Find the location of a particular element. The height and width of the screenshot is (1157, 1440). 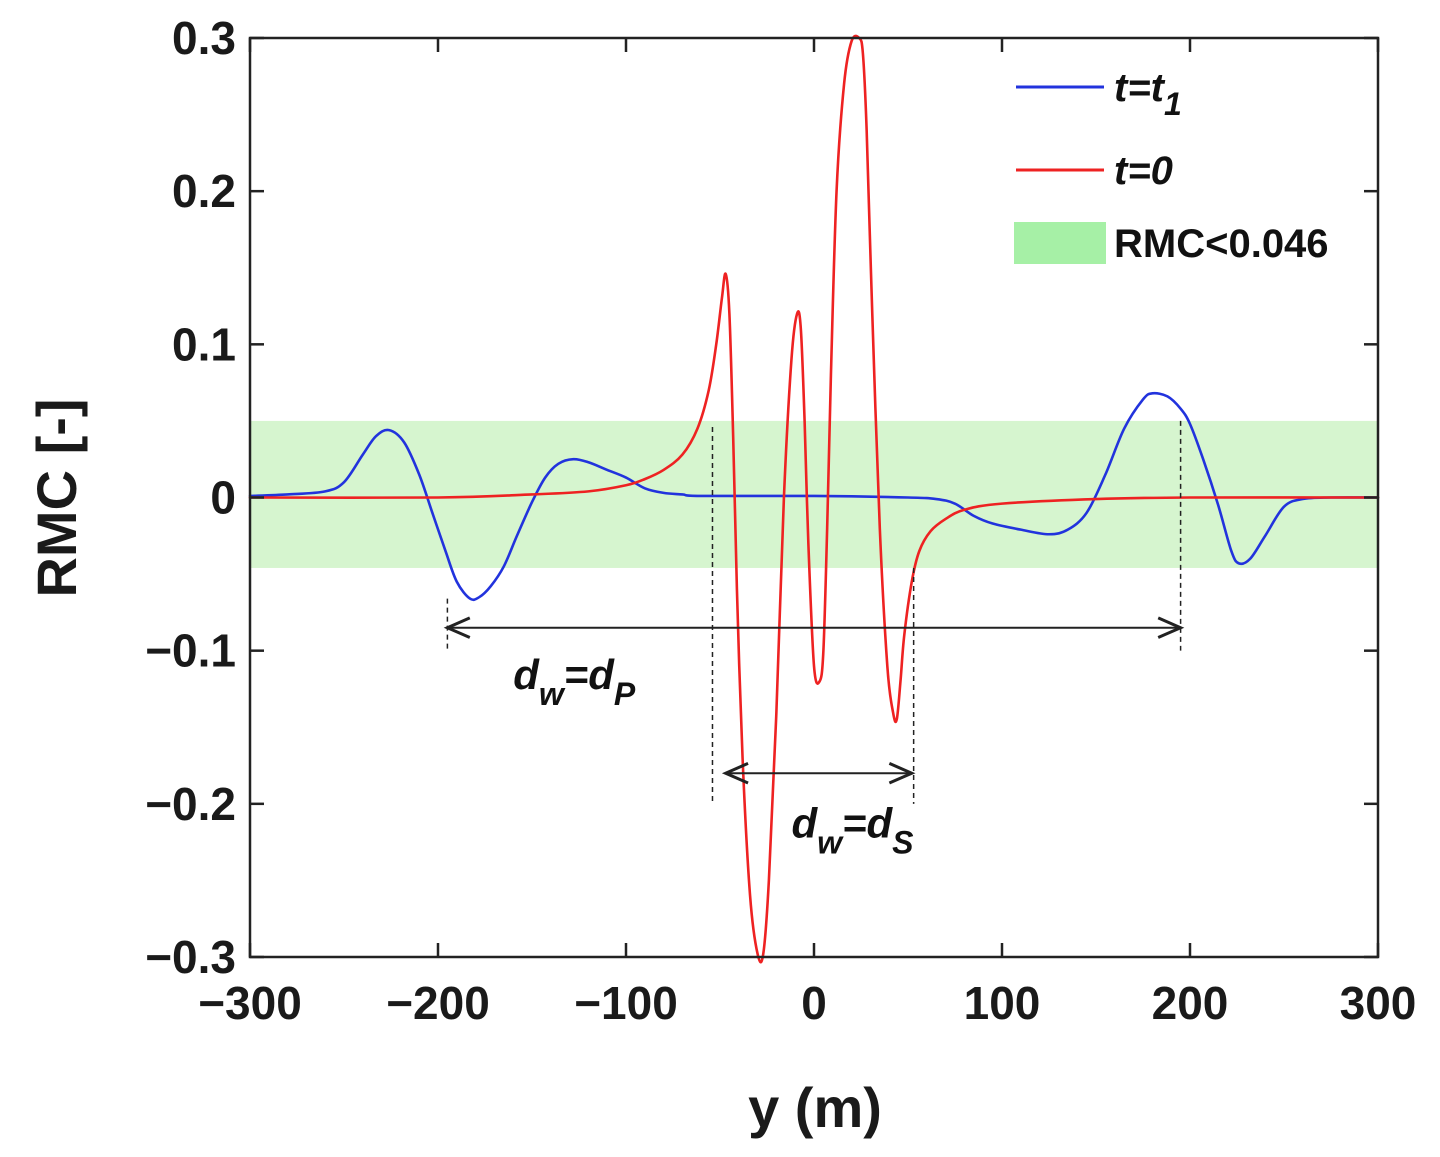

y-tick-label: 0.1 is located at coordinates (204, 344).